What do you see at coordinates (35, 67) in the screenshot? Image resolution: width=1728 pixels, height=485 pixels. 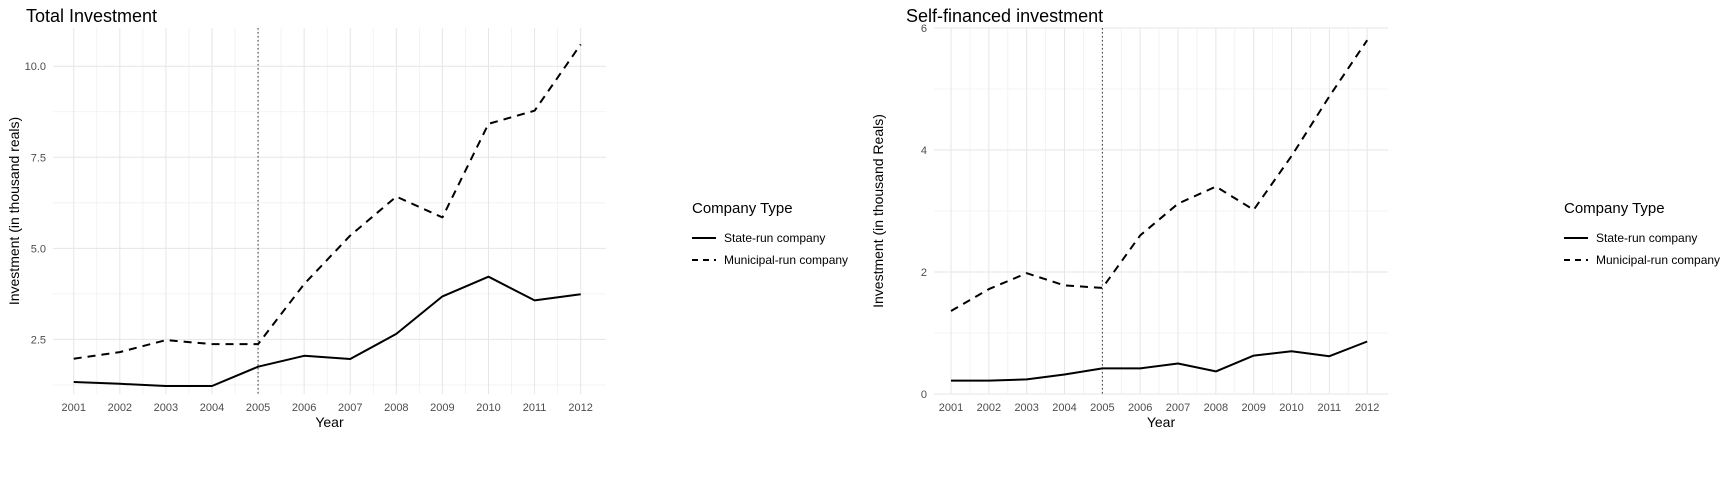 I see `y-tick-label: 10.0` at bounding box center [35, 67].